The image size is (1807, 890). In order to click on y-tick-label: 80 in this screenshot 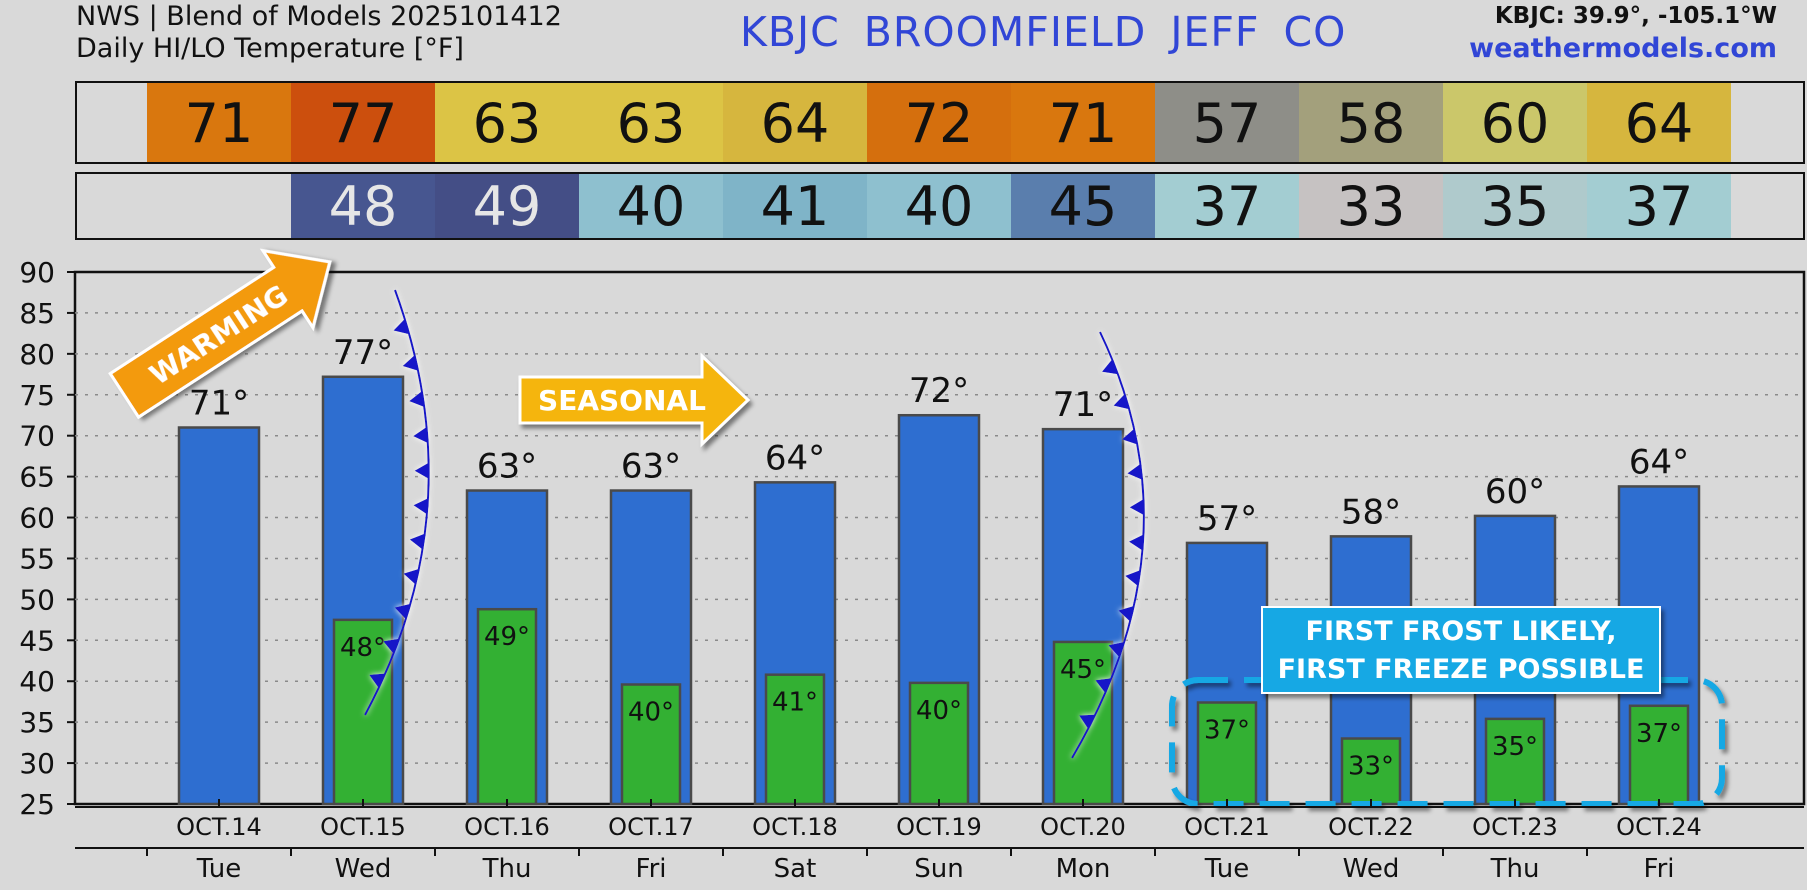, I will do `click(37, 354)`.